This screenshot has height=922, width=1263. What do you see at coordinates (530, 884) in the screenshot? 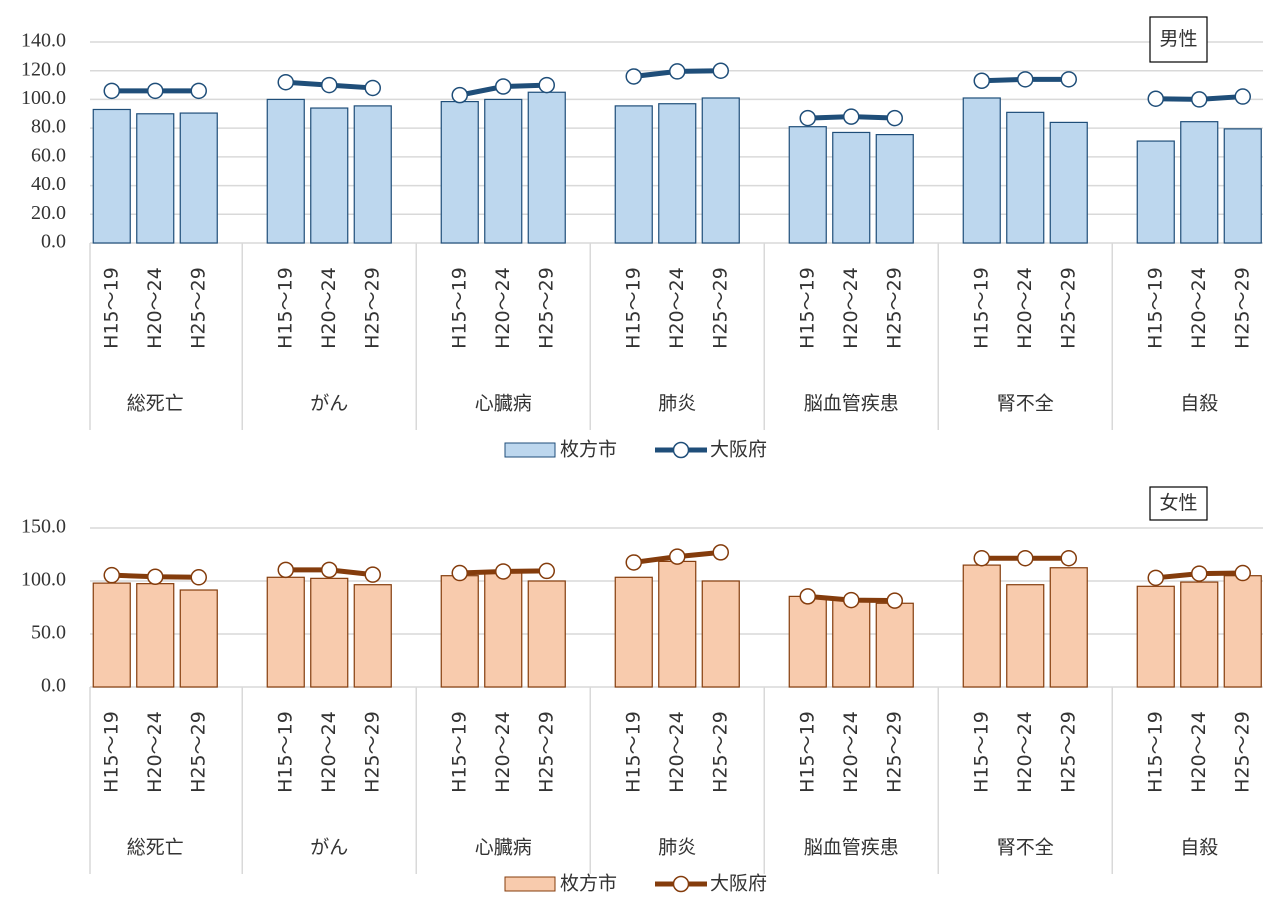
I see `legend-swatch` at bounding box center [530, 884].